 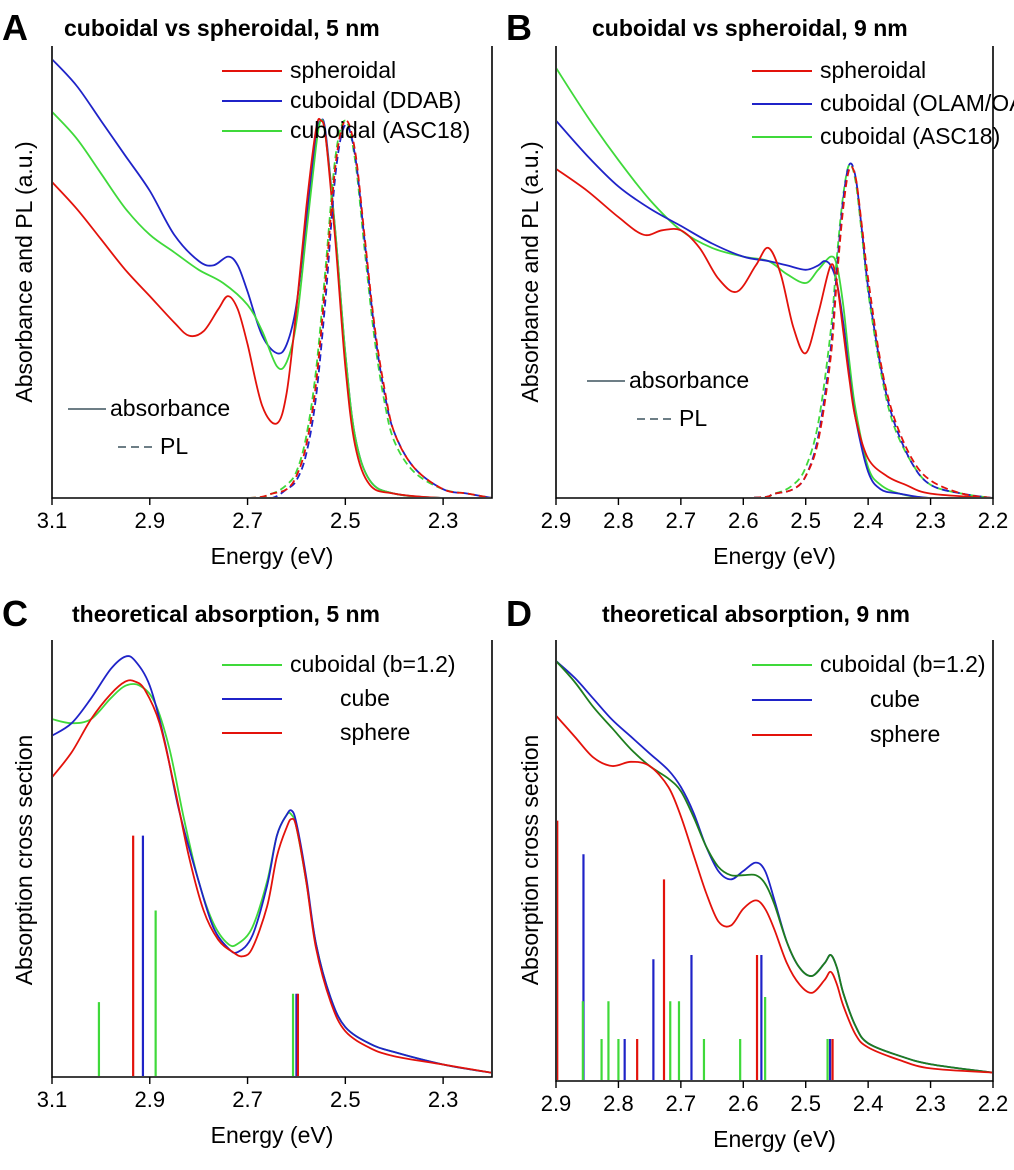 I want to click on legend-entry: cuboidal (DDAB), so click(x=341, y=100).